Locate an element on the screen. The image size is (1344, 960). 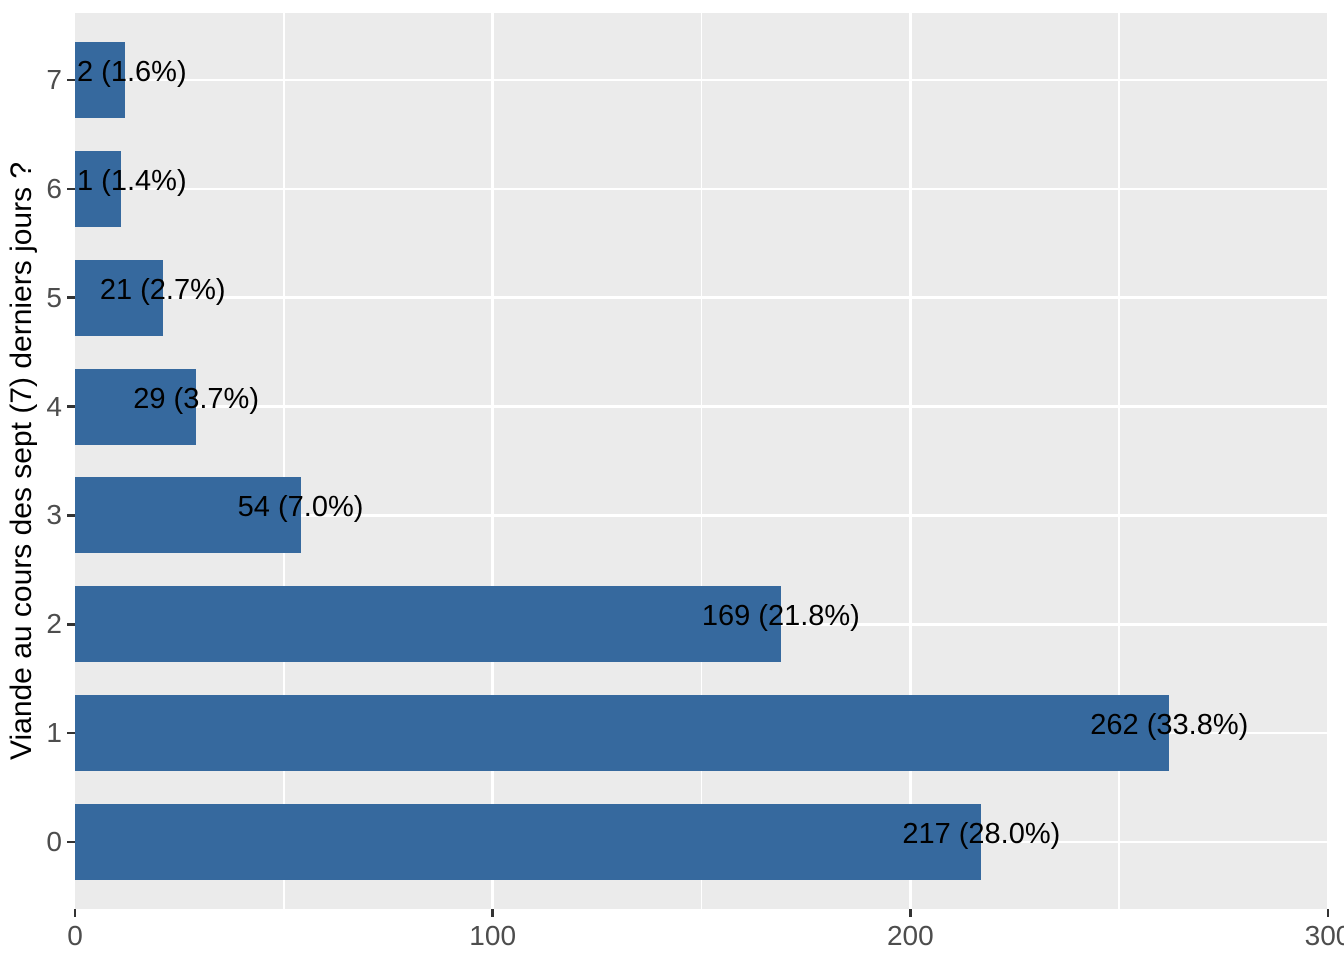
x-tick-label: 100 is located at coordinates (493, 935).